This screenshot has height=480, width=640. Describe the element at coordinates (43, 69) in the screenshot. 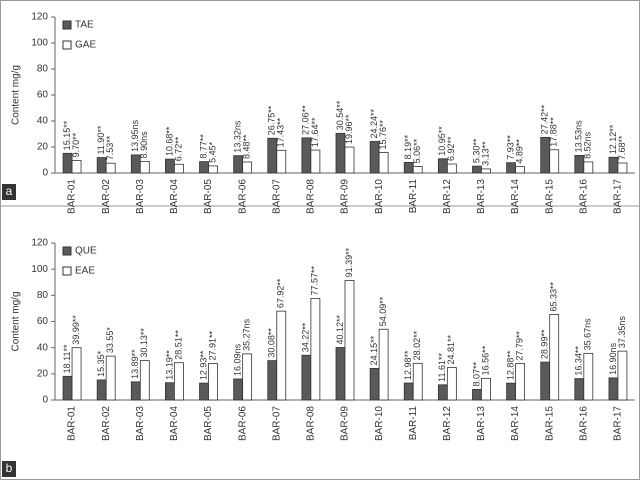

I see `y-tick-label: 80` at that location.